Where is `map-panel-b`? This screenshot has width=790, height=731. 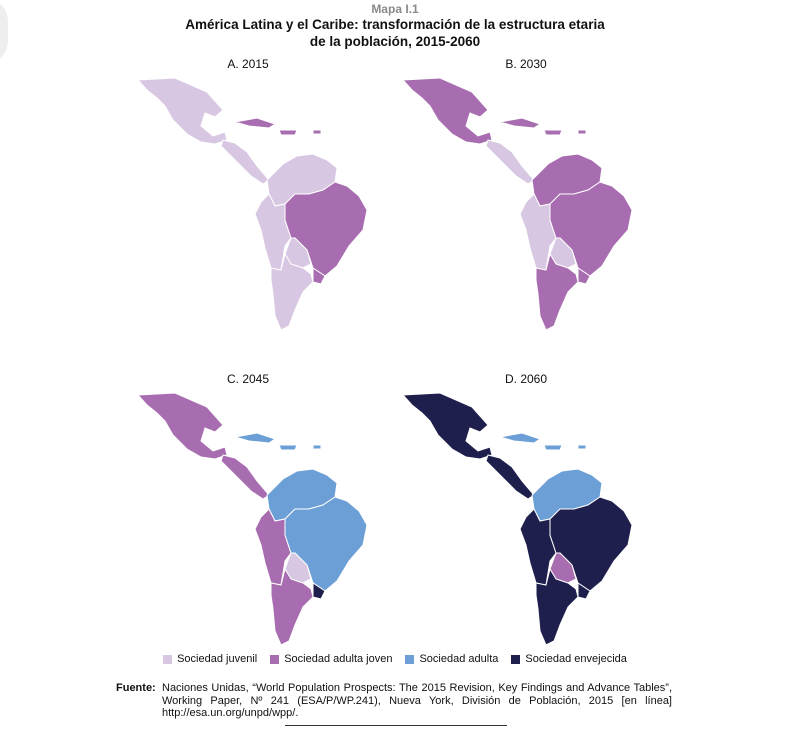
map-panel-b is located at coordinates (517, 203).